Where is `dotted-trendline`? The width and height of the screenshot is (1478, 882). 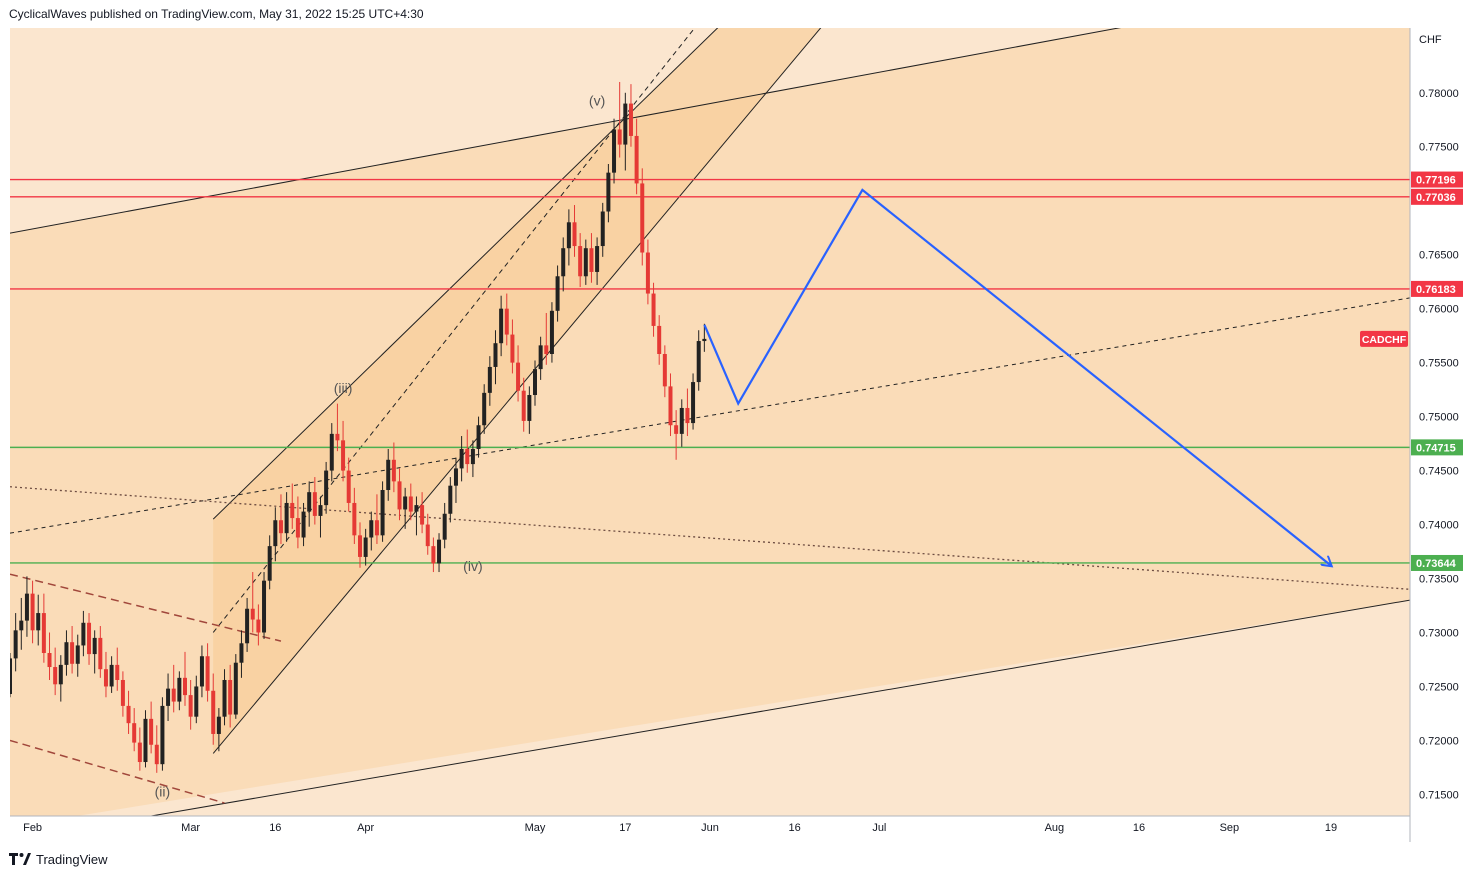 dotted-trendline is located at coordinates (710, 538).